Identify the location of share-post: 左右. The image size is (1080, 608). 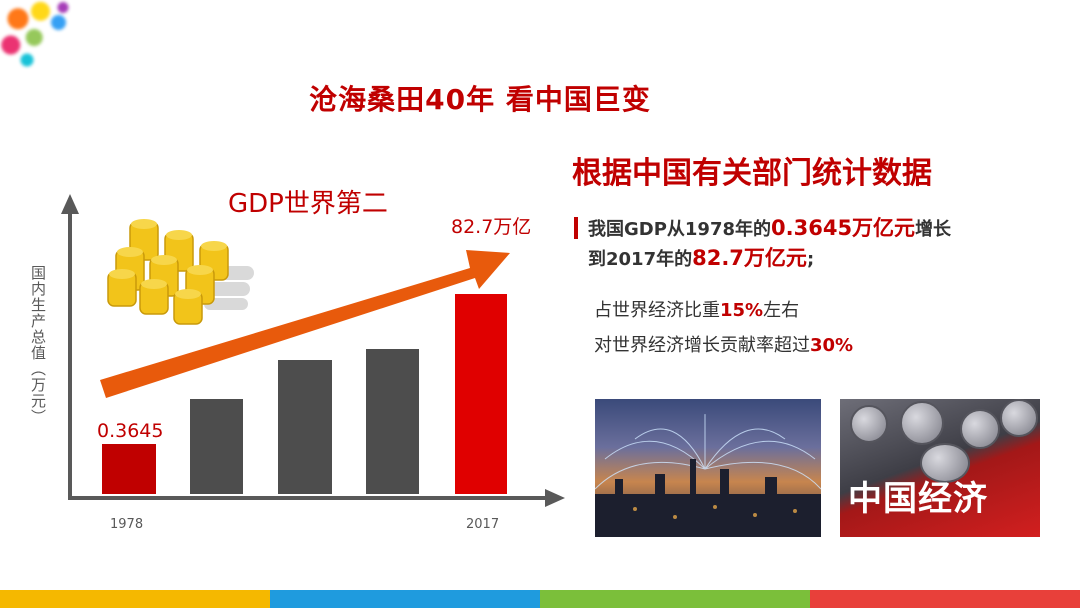
(781, 310).